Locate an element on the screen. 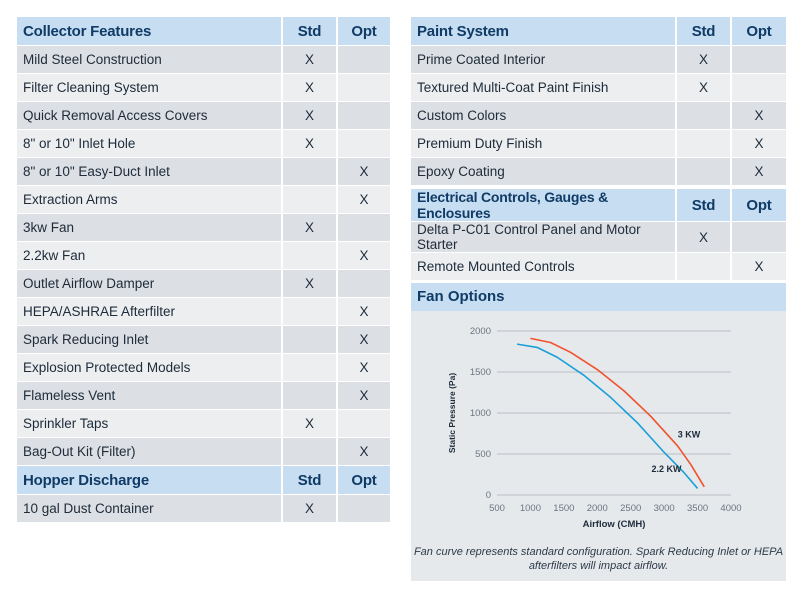 The image size is (808, 607). table-row: Sprinkler Taps X is located at coordinates (203, 424).